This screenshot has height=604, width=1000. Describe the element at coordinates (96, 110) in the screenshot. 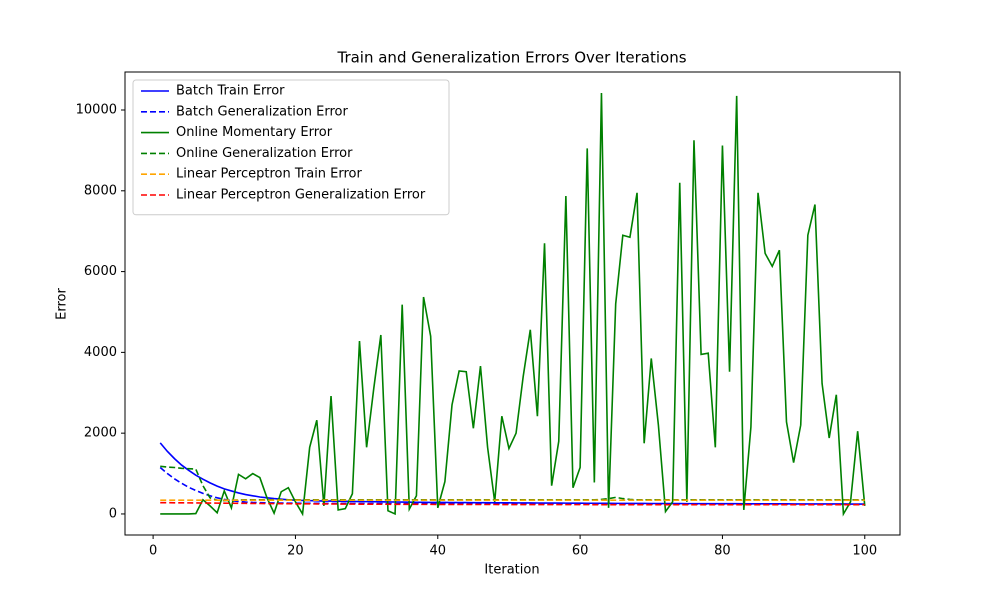

I see `y-tick-label: 10000` at that location.